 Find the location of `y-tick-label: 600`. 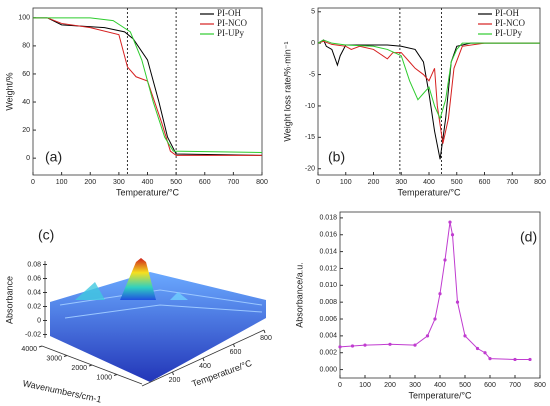

y-tick-label: 600 is located at coordinates (236, 352).